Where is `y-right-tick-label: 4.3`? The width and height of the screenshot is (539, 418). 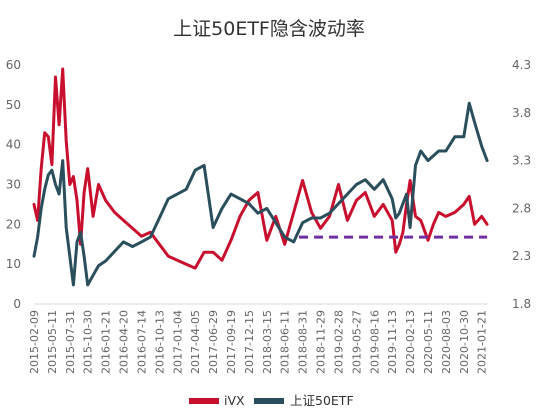 y-right-tick-label: 4.3 is located at coordinates (521, 65).